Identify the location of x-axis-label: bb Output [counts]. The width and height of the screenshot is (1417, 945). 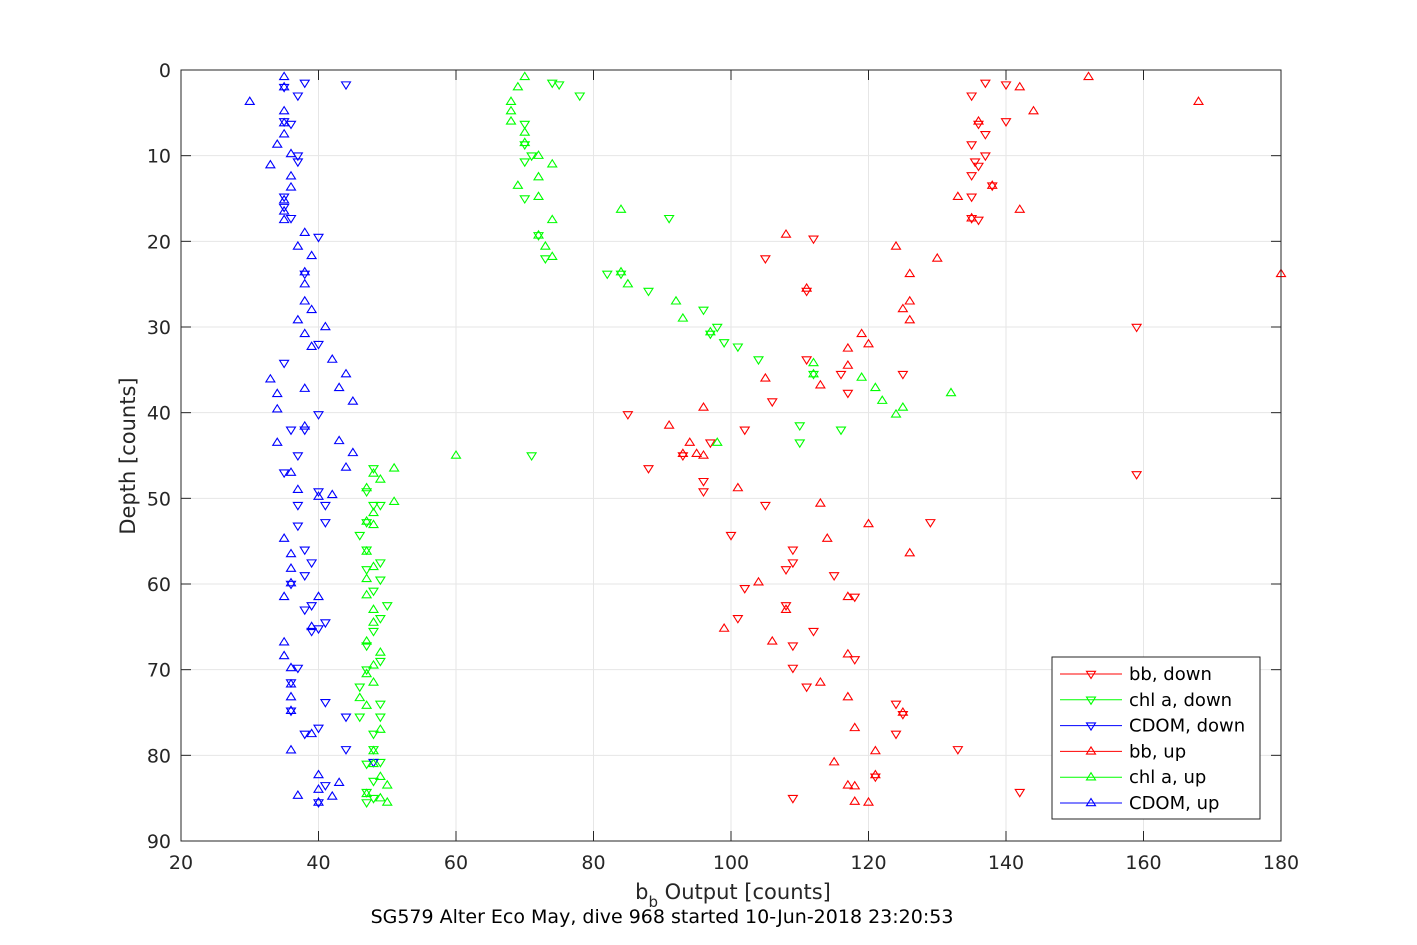
(733, 895).